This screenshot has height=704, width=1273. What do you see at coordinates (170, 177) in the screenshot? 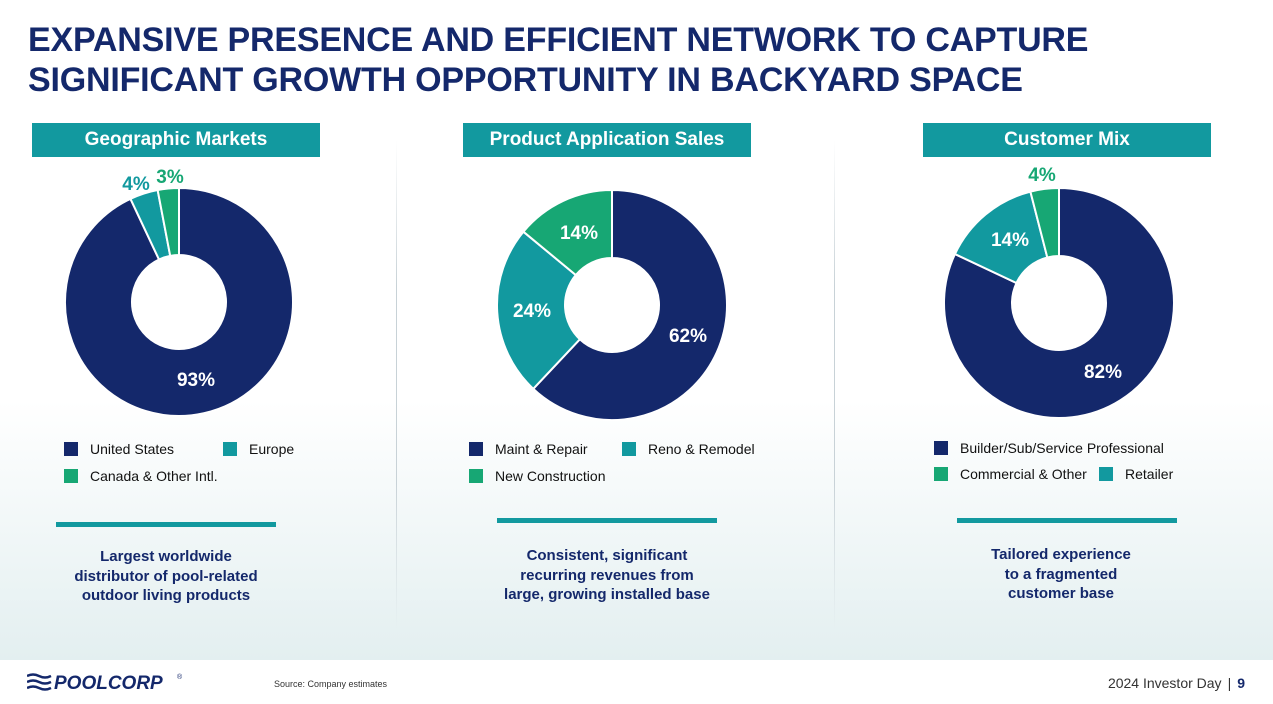
I see `data-label: 3%` at bounding box center [170, 177].